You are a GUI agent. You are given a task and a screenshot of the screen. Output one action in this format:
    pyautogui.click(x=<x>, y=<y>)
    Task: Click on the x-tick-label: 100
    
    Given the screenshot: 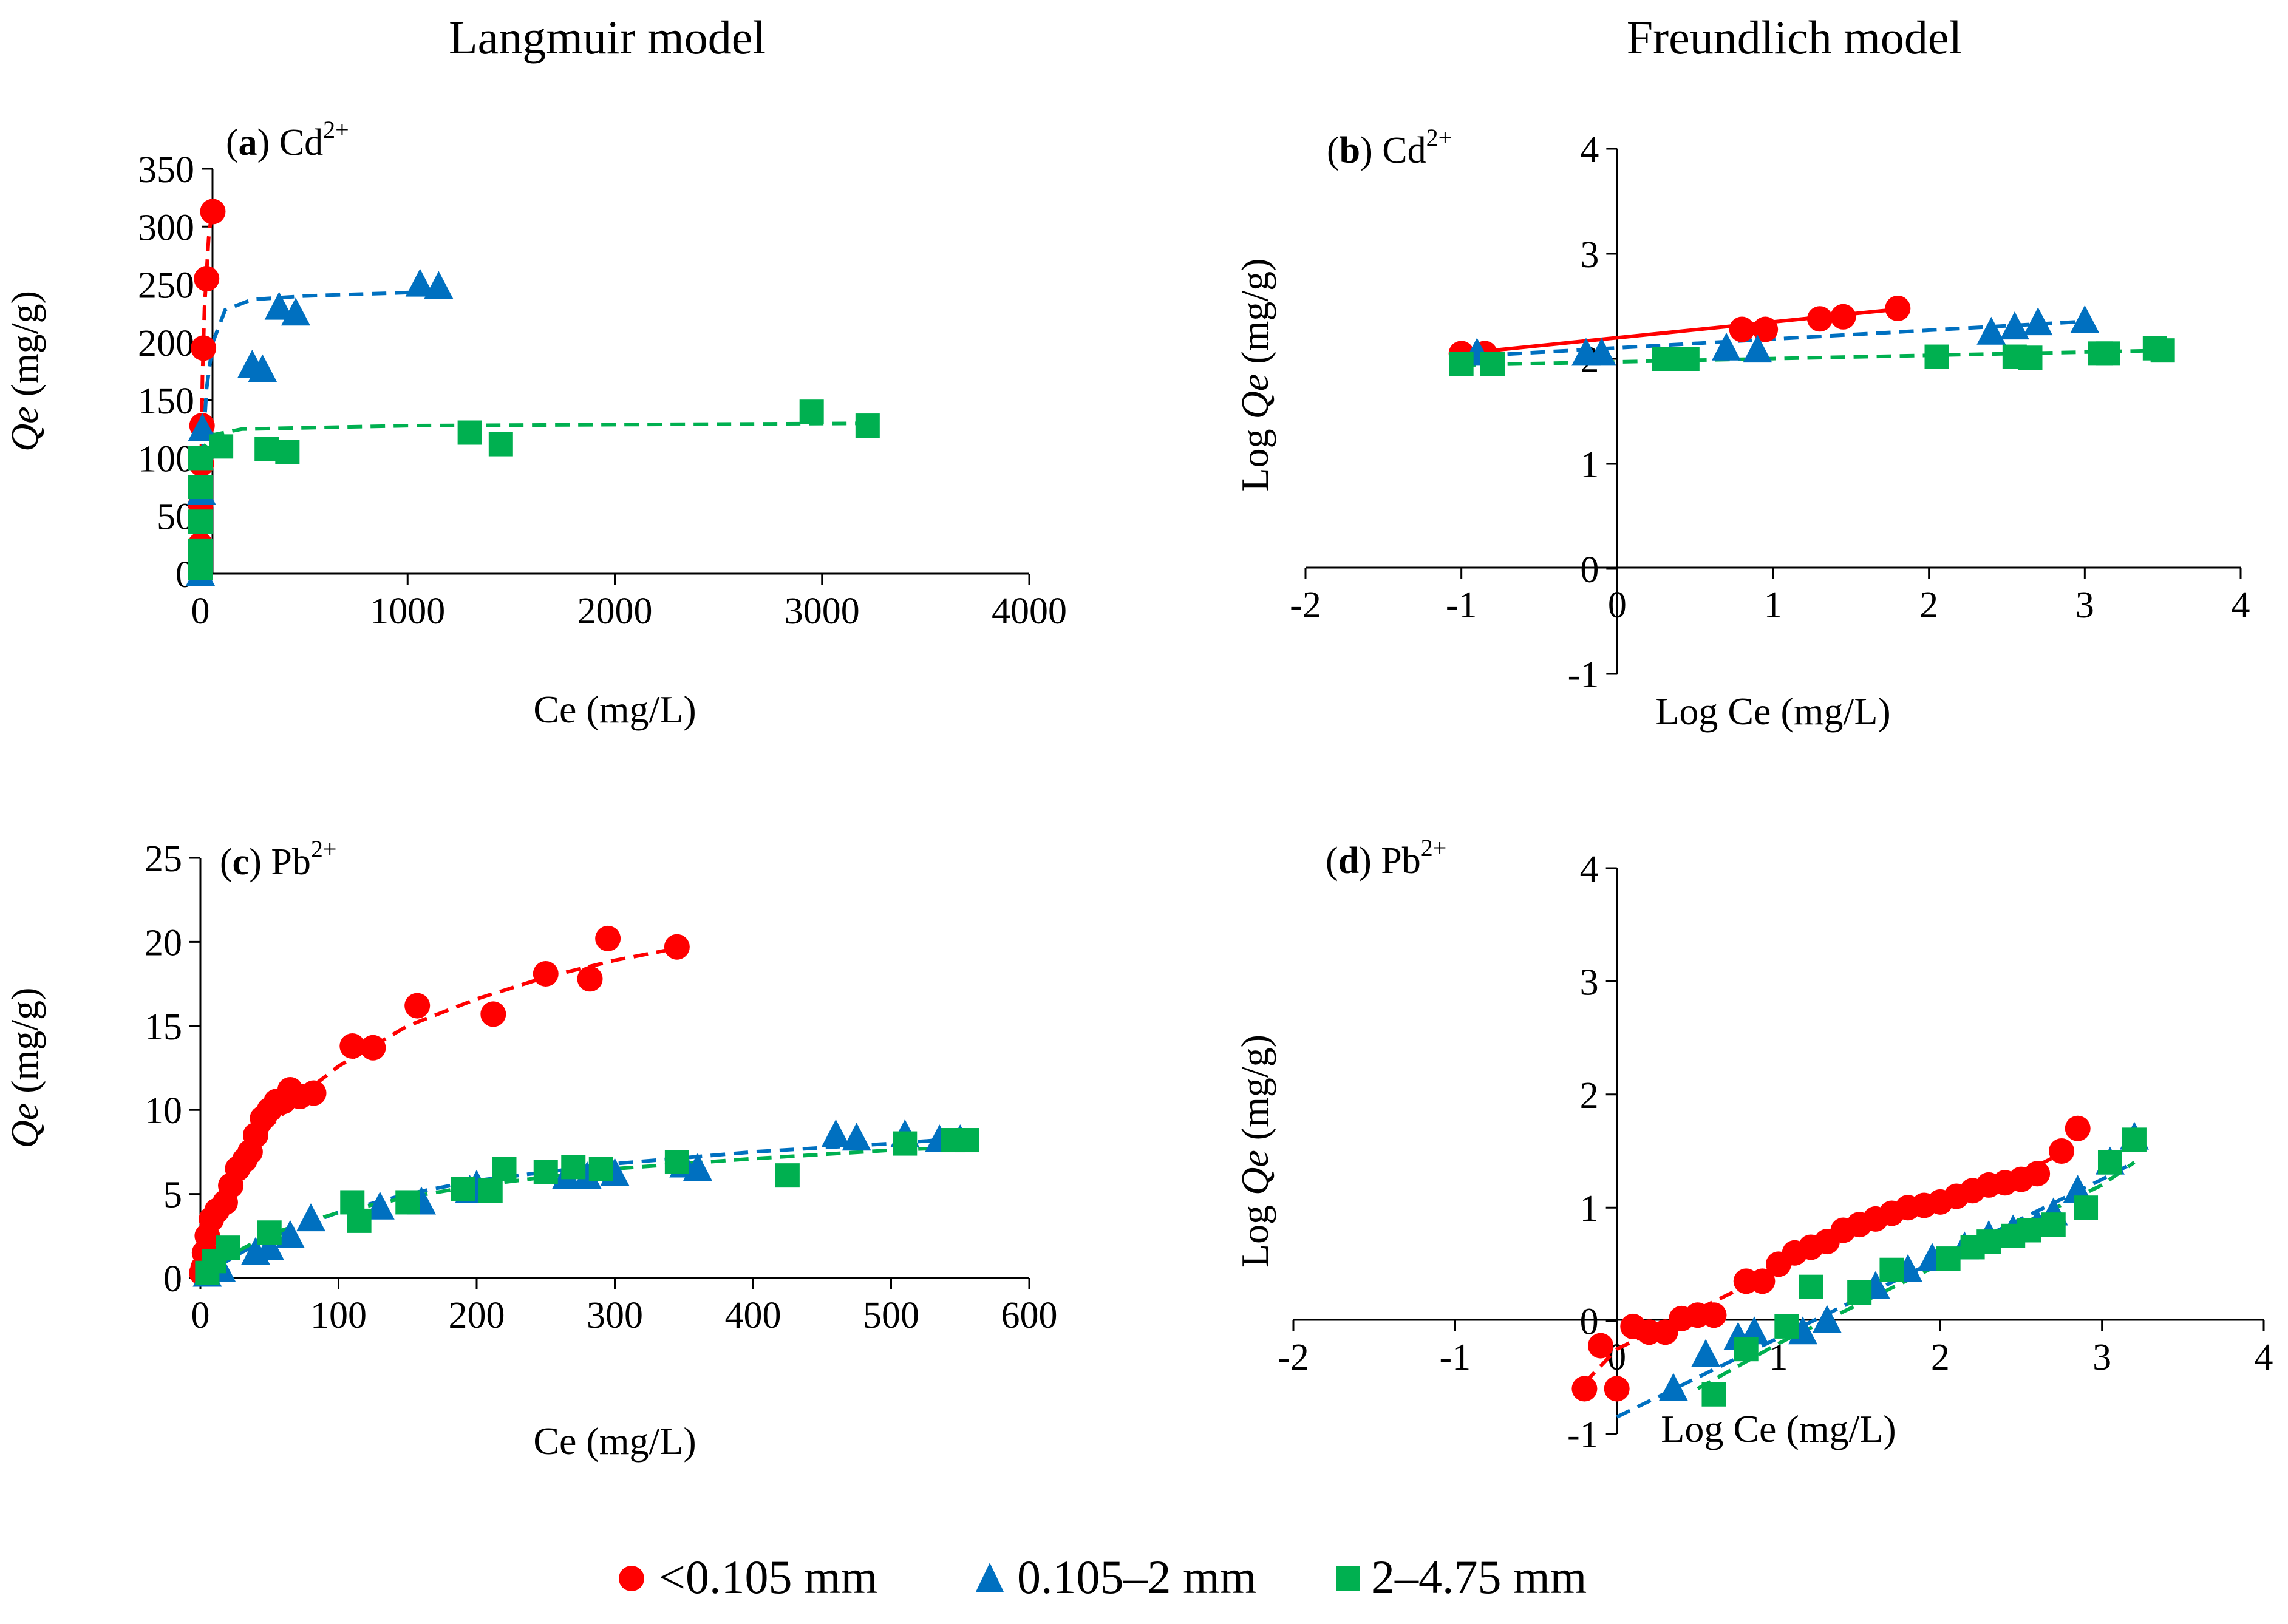 What is the action you would take?
    pyautogui.click(x=338, y=1315)
    